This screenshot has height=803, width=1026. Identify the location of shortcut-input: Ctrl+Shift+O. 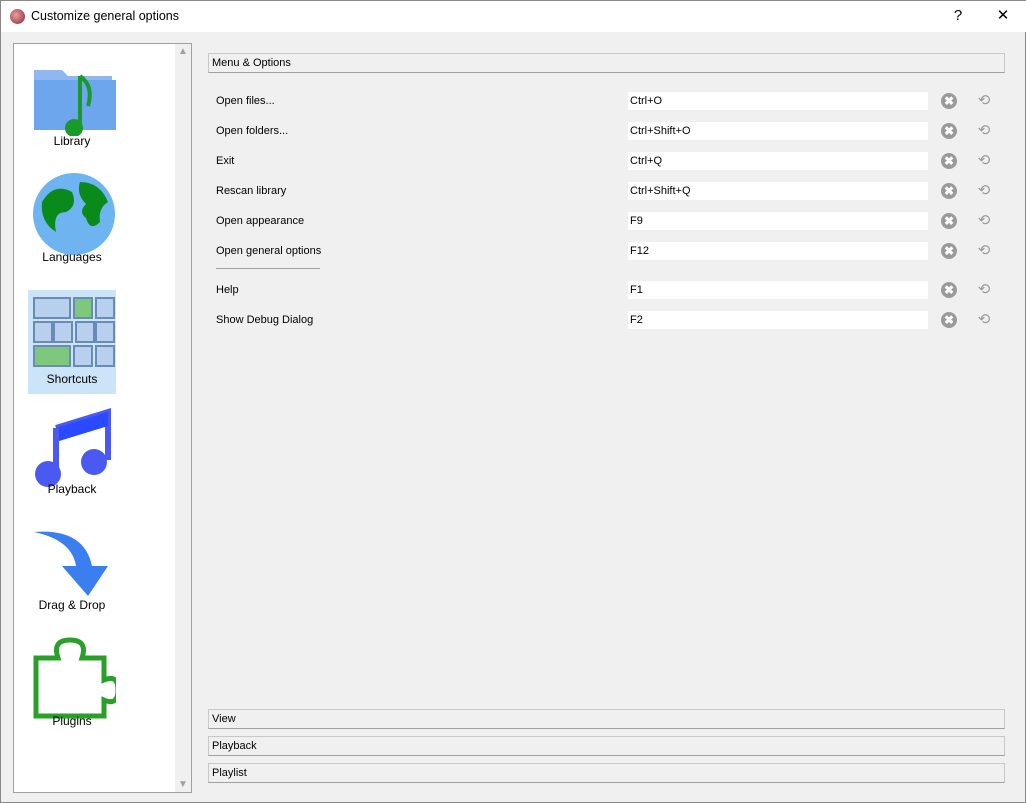
(778, 131).